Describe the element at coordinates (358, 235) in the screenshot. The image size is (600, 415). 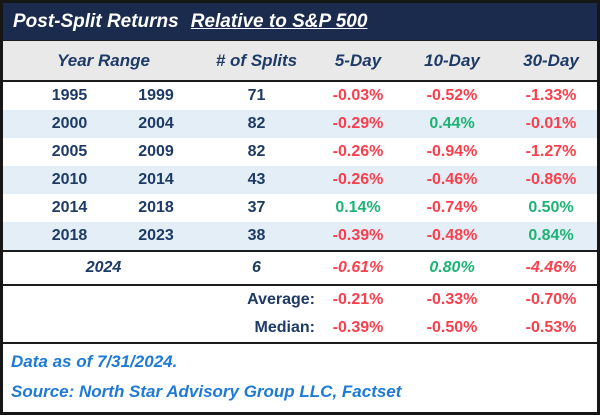
I see `return-5day-cell: -0.39%` at that location.